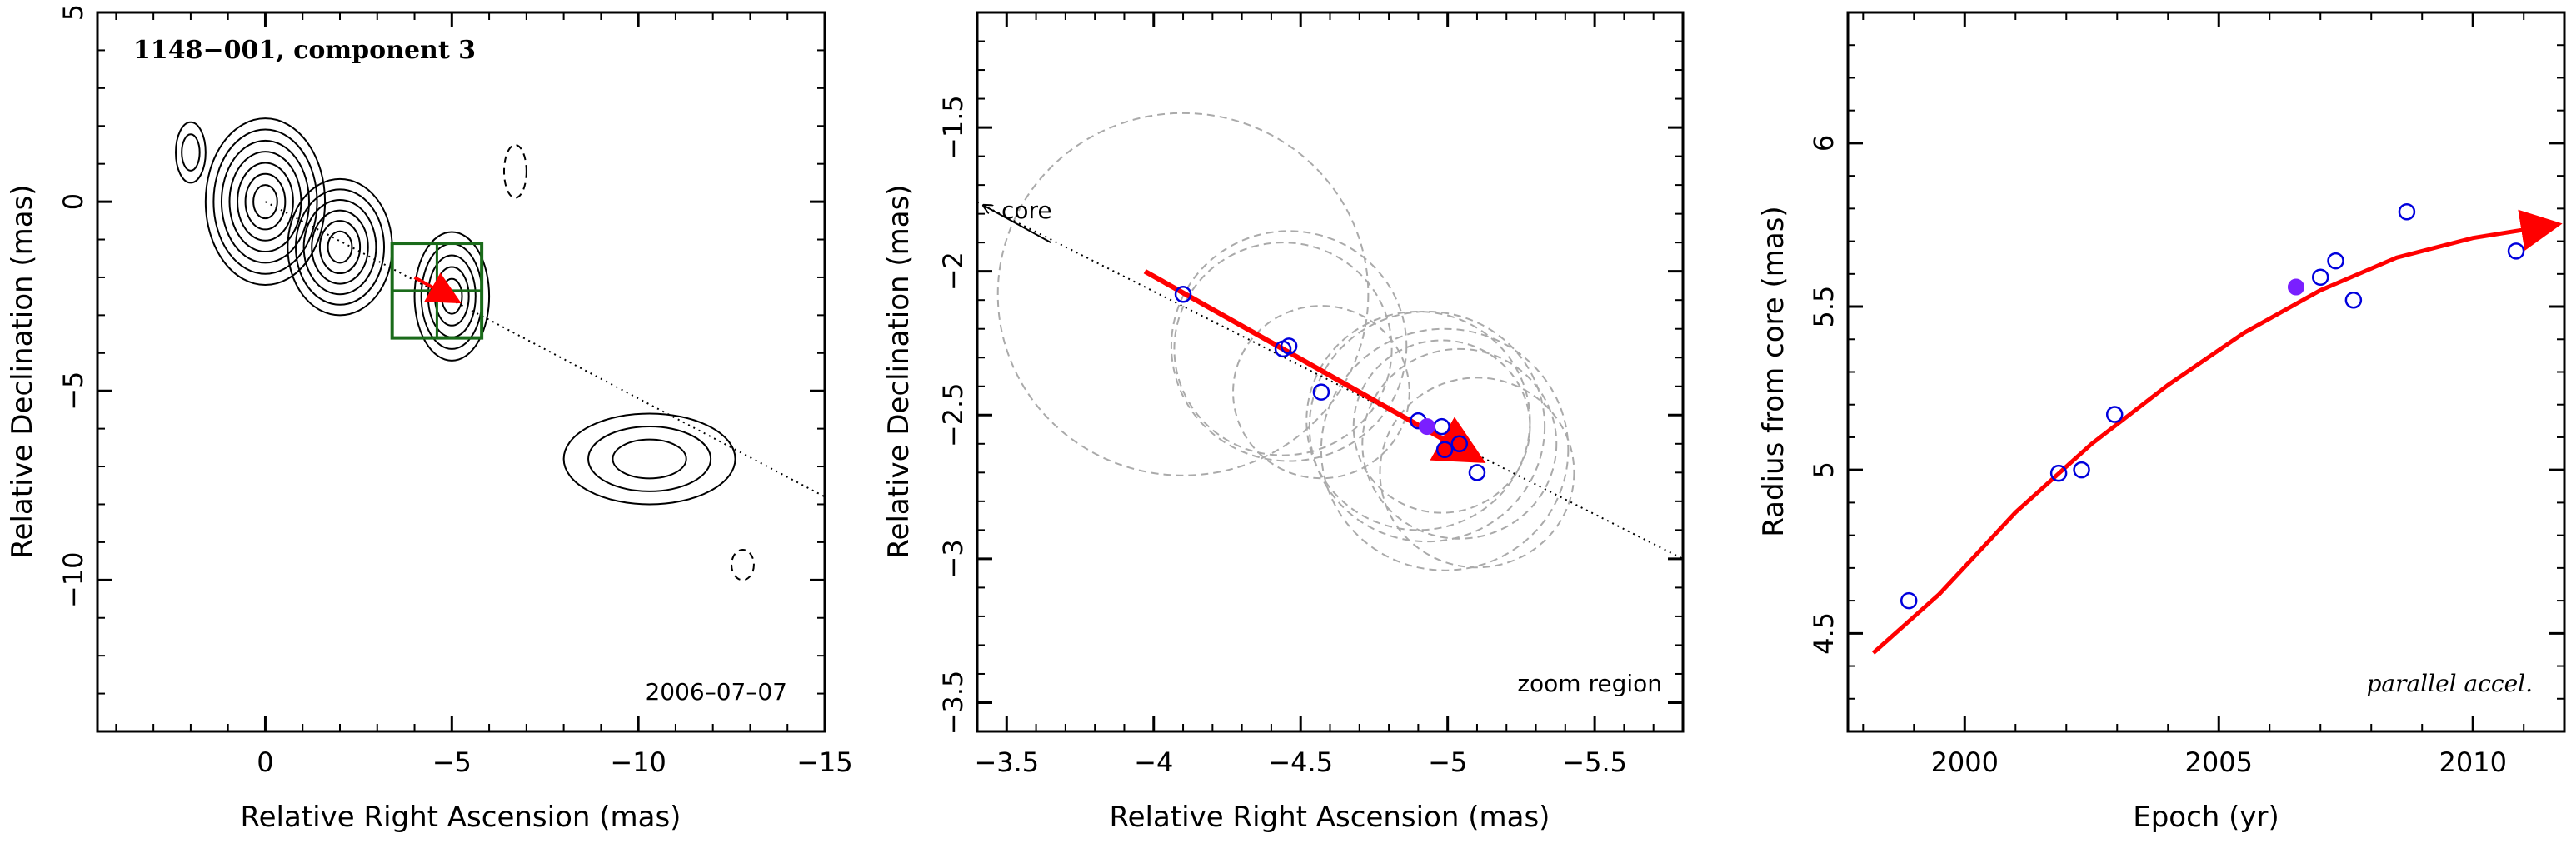 This screenshot has height=843, width=2576. I want to click on panel2-xlabel: Relative Right Ascension (mas), so click(1330, 817).